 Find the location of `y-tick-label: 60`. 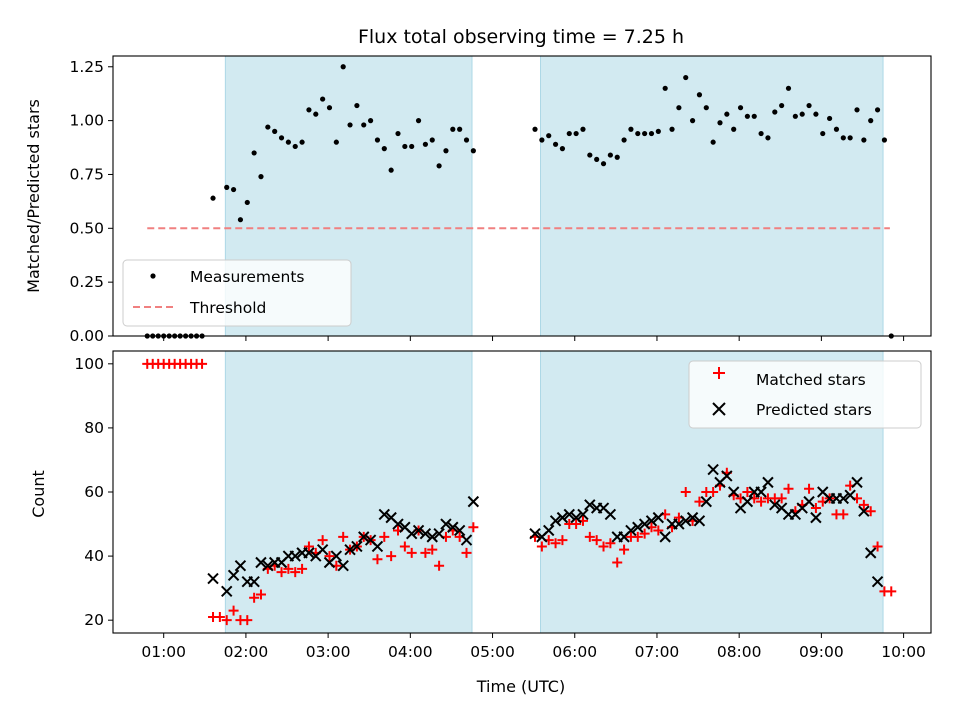

y-tick-label: 60 is located at coordinates (94, 492).